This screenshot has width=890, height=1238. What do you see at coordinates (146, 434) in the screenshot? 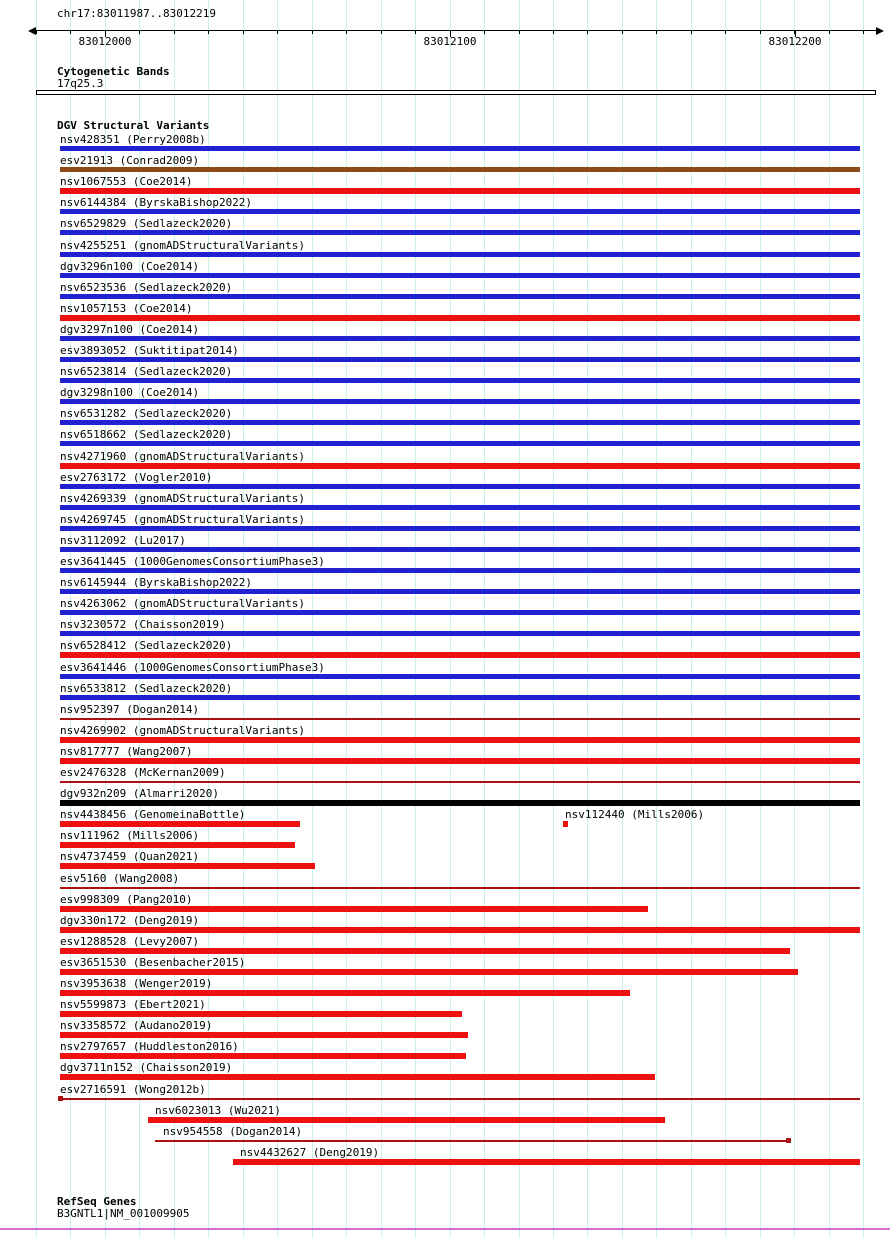
I see `variant-label: nsv6518662 (Sedlazeck2020)` at bounding box center [146, 434].